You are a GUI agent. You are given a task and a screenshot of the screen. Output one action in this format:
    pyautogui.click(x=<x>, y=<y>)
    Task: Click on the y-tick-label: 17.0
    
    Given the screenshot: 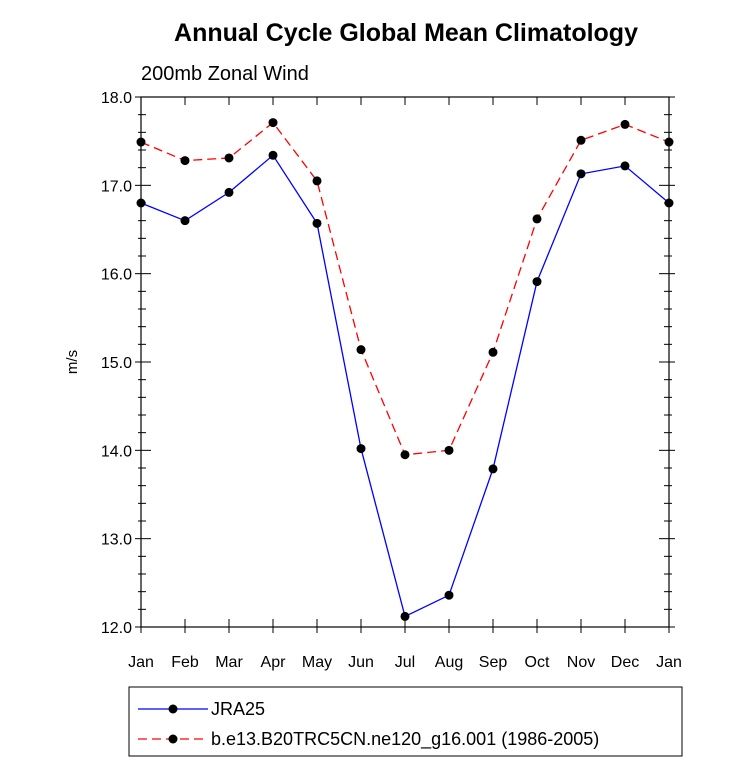 What is the action you would take?
    pyautogui.click(x=116, y=186)
    